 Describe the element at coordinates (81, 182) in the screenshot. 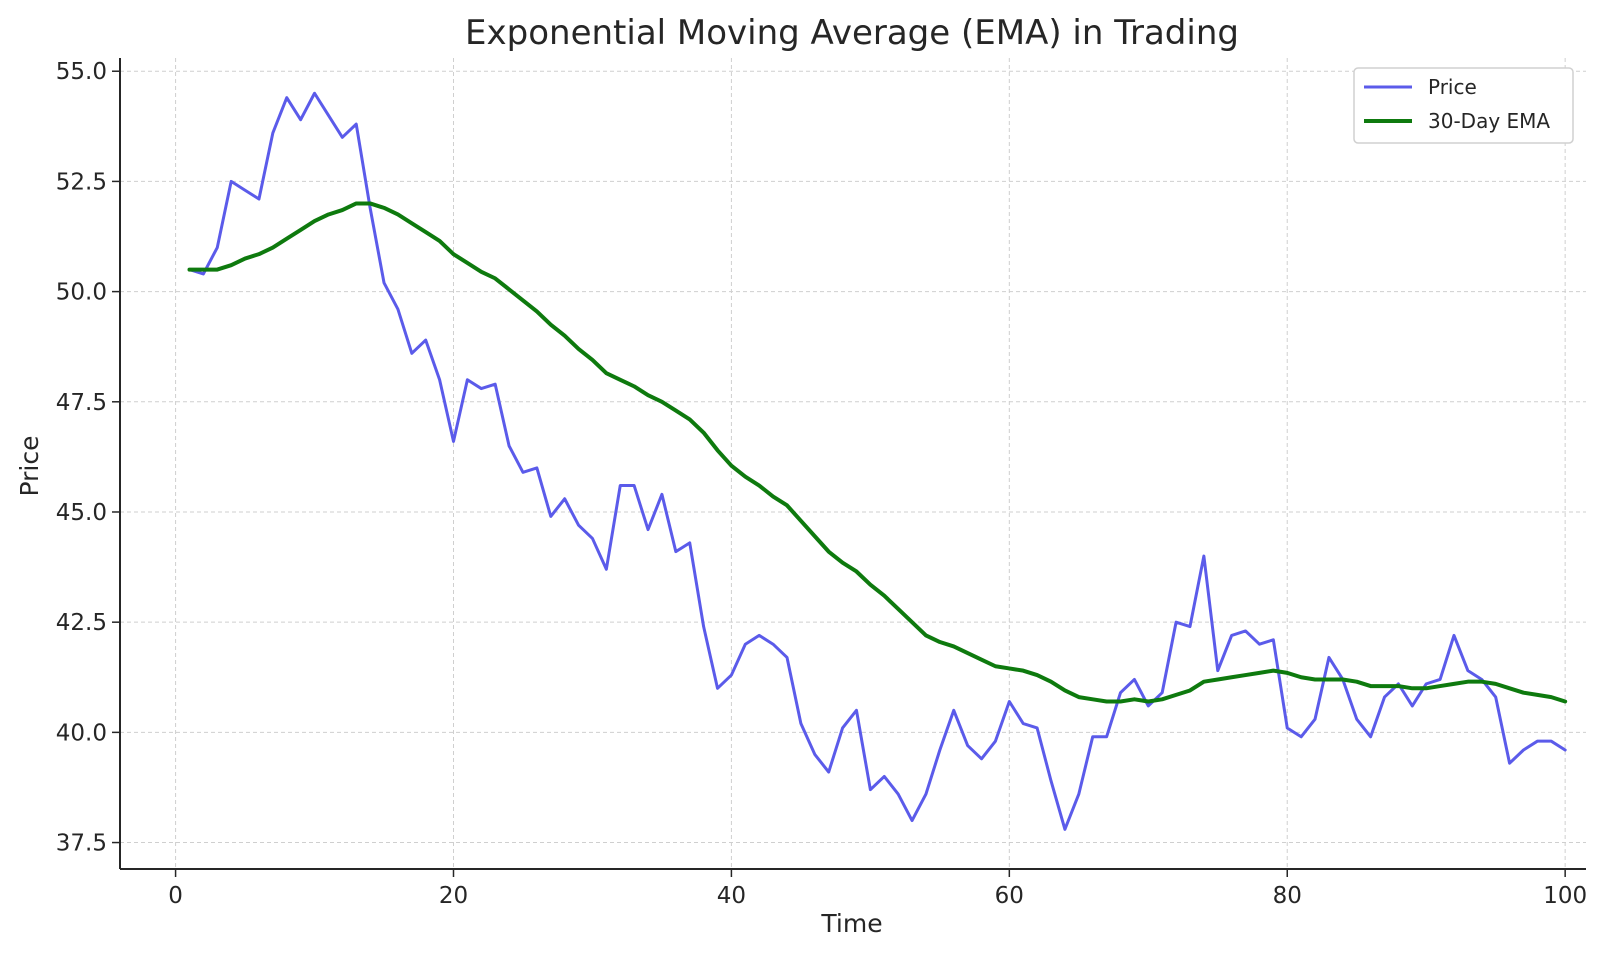

I see `y-tick-label: 52.5` at that location.